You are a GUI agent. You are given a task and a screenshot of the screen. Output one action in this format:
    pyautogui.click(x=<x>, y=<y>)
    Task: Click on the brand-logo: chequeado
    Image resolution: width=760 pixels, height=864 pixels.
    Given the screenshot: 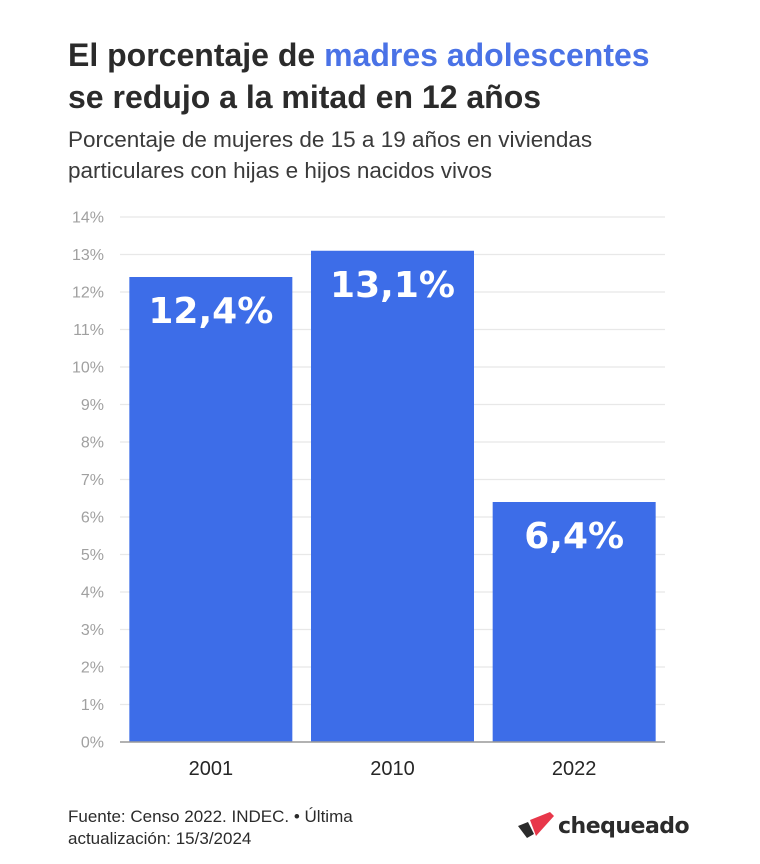 What is the action you would take?
    pyautogui.click(x=604, y=826)
    